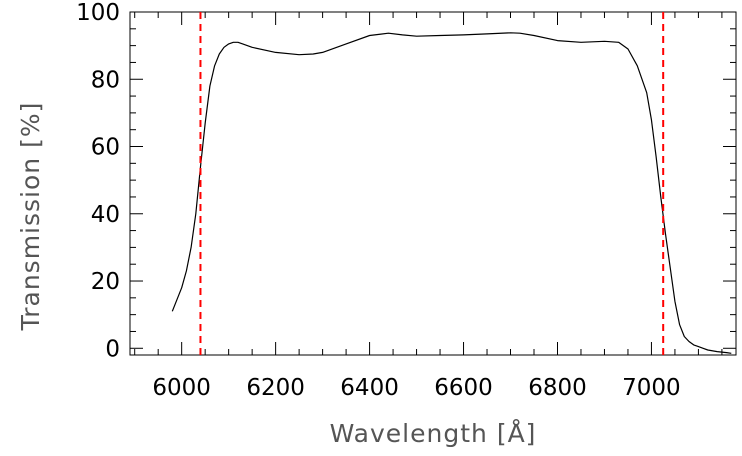  I want to click on x-tick-label: 6400, so click(369, 388).